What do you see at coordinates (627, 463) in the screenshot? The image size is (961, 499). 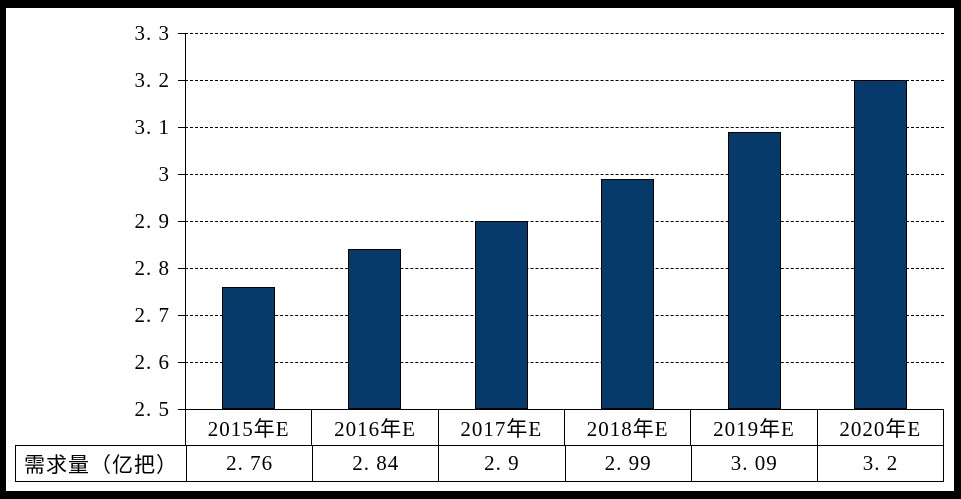 I see `value-cell: 2. 99` at bounding box center [627, 463].